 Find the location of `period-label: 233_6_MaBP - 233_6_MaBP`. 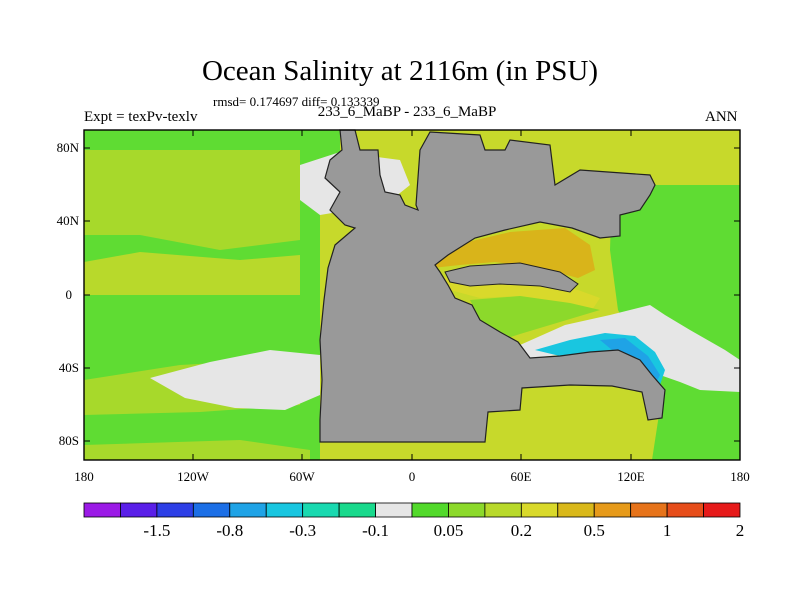

period-label: 233_6_MaBP - 233_6_MaBP is located at coordinates (407, 112).